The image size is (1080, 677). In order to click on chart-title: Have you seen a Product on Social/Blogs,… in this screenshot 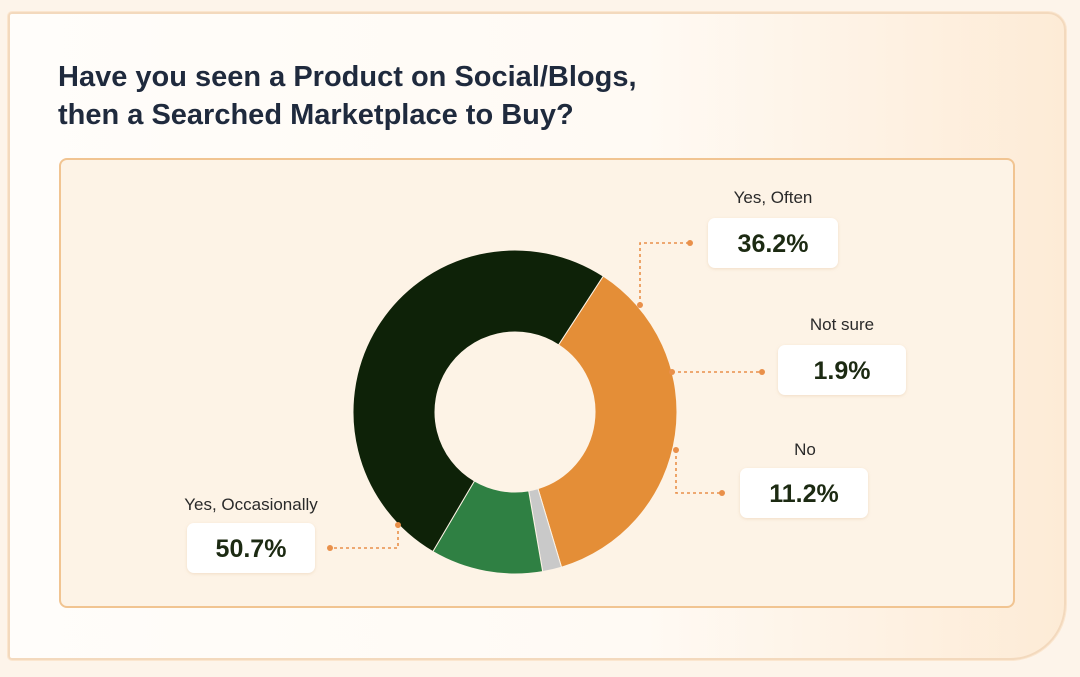, I will do `click(438, 96)`.